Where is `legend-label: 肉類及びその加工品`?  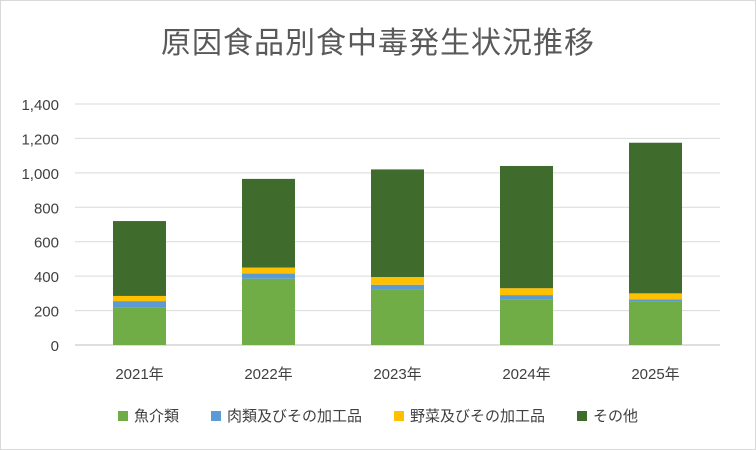
legend-label: 肉類及びその加工品 is located at coordinates (294, 416).